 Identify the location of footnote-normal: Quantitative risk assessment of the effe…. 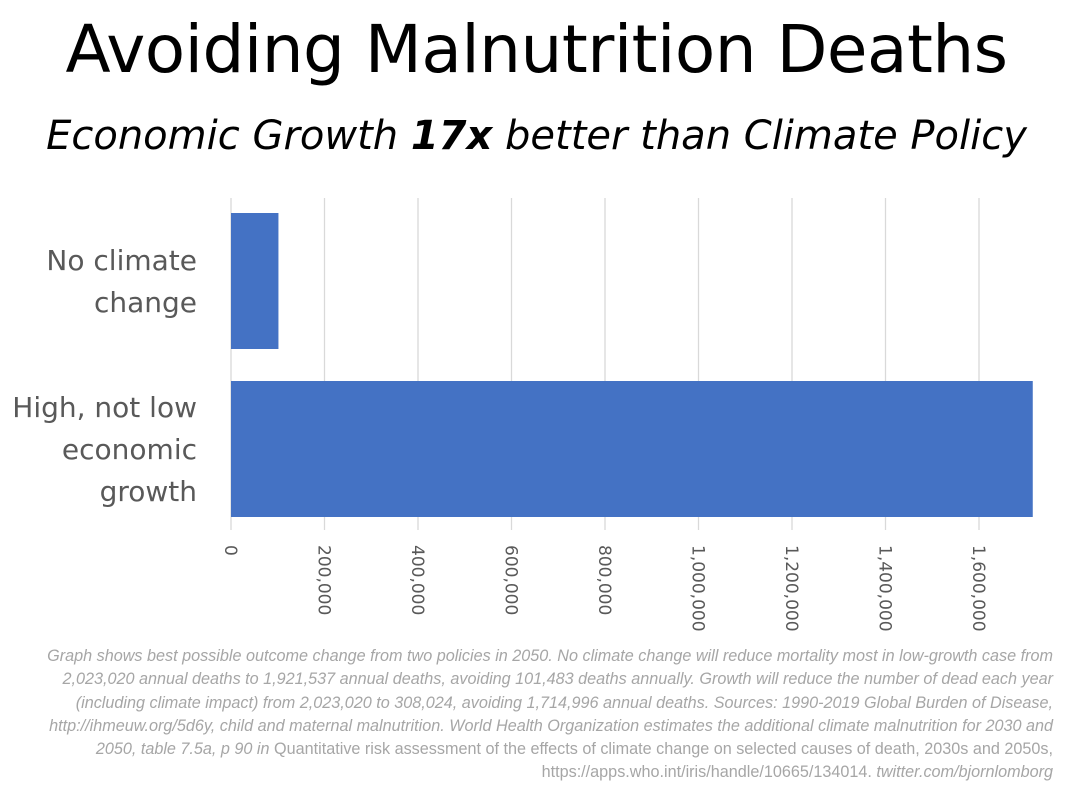
(663, 761).